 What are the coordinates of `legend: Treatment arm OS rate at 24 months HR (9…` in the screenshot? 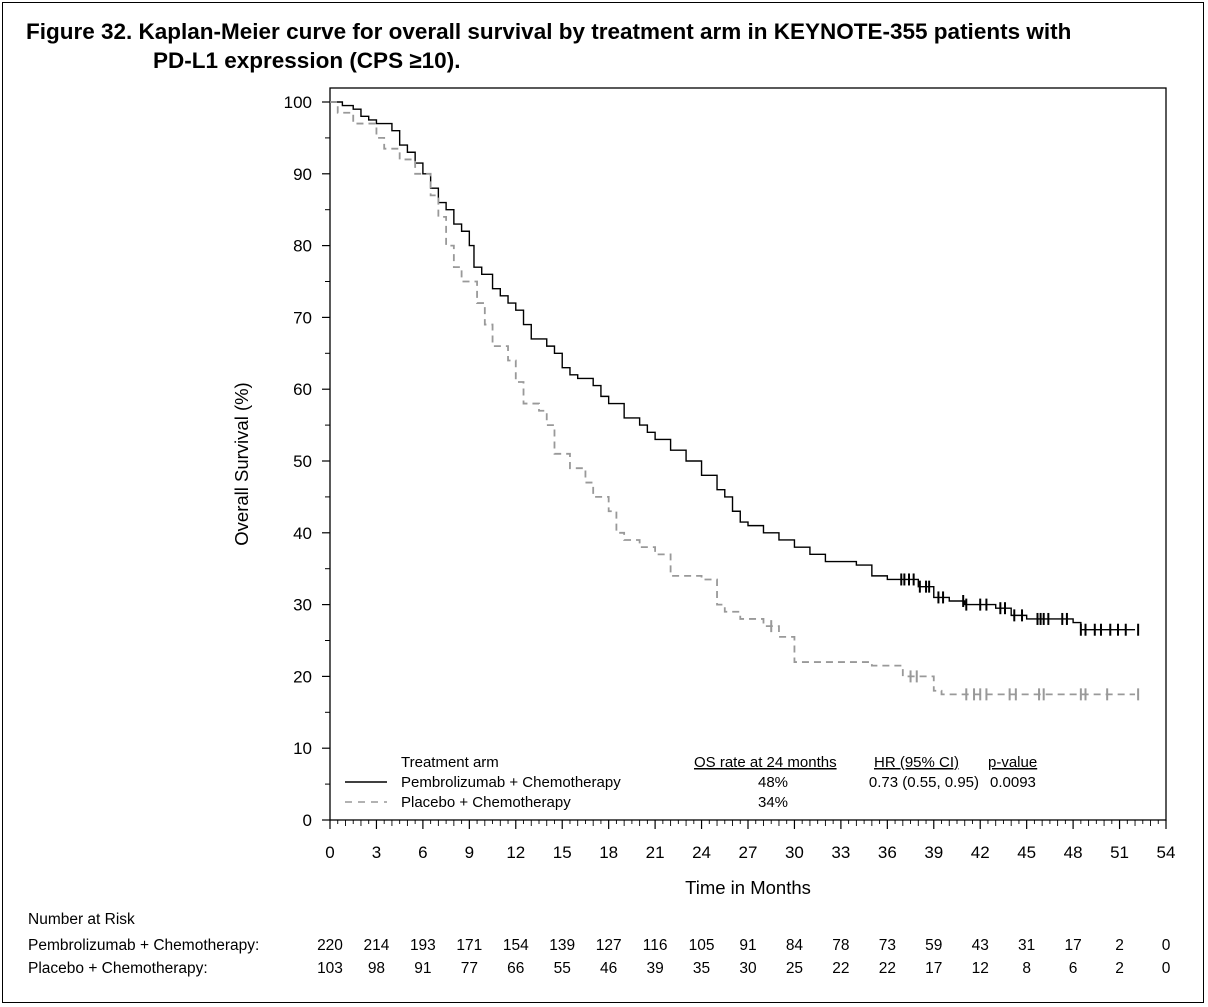 It's located at (691, 782).